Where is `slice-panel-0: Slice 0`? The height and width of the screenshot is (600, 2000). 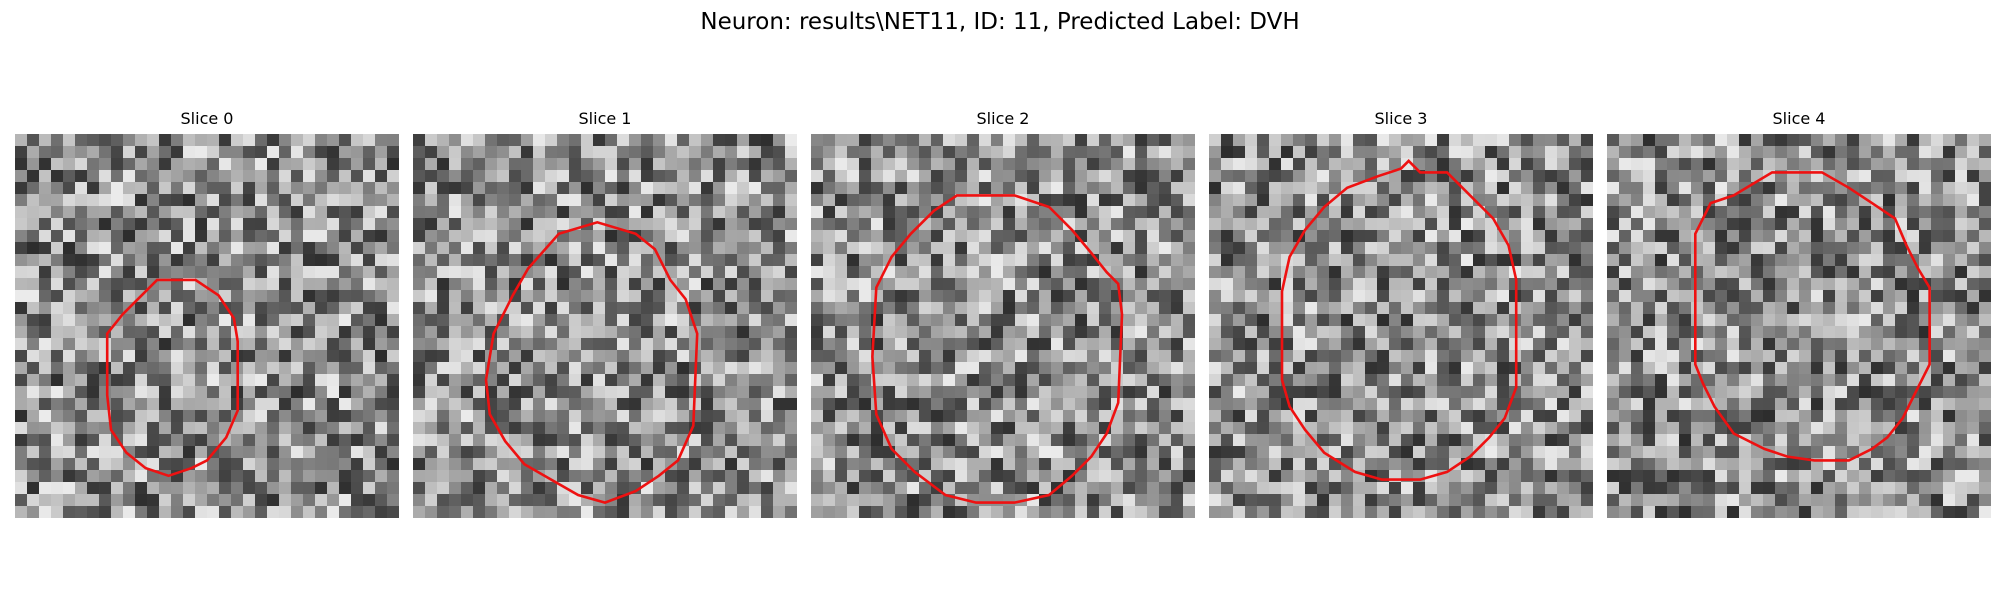 slice-panel-0: Slice 0 is located at coordinates (207, 313).